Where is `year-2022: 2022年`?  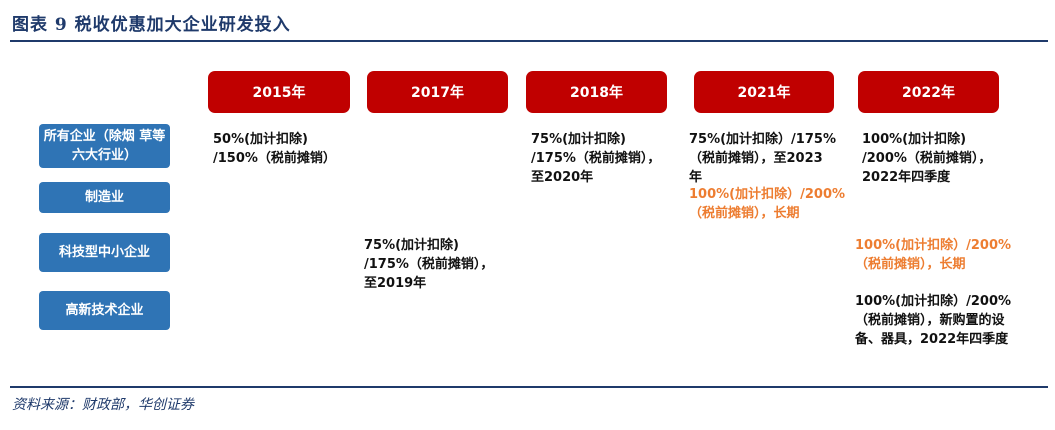
year-2022: 2022年 is located at coordinates (928, 92).